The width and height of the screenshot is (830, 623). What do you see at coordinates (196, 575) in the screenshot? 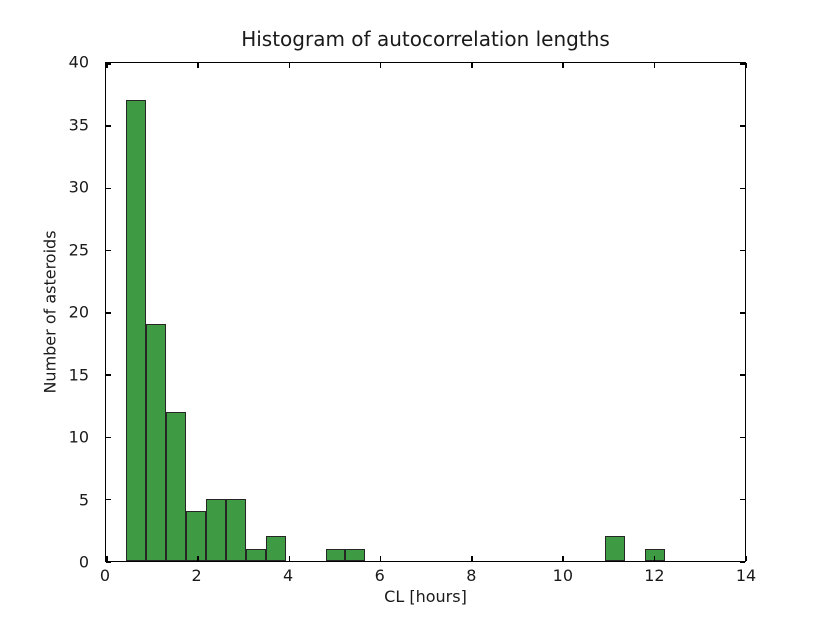
I see `x-tick-label: 2` at bounding box center [196, 575].